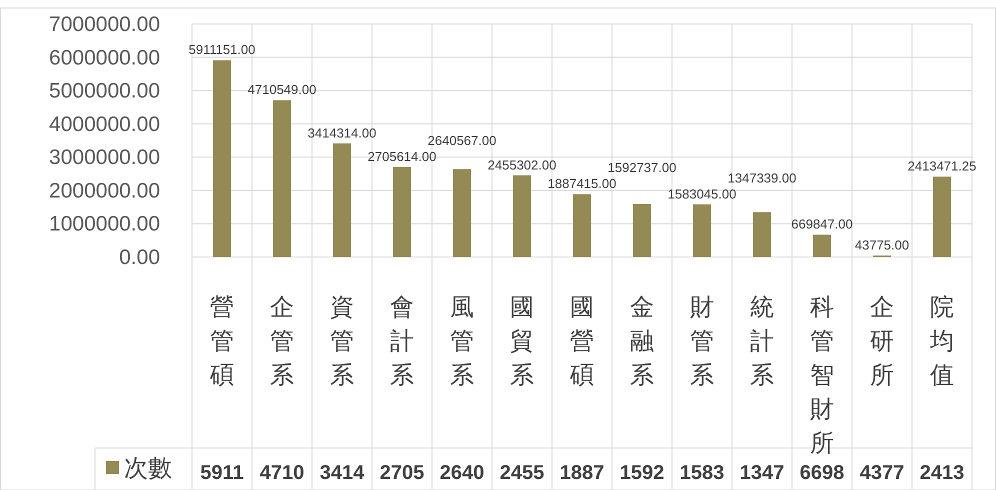 The image size is (996, 490). I want to click on y-tick-label: 5000000.00, so click(104, 91).